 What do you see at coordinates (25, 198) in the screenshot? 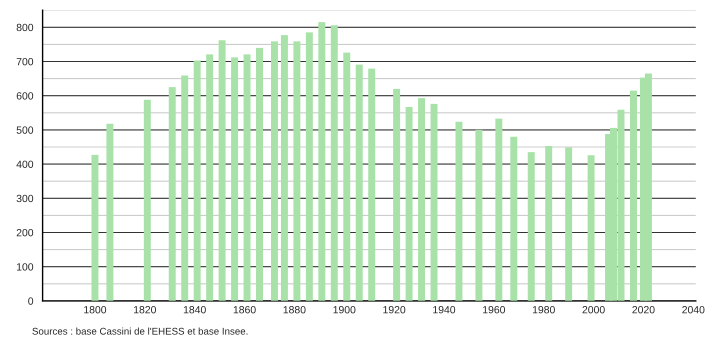
I see `y-tick-label: 300` at bounding box center [25, 198].